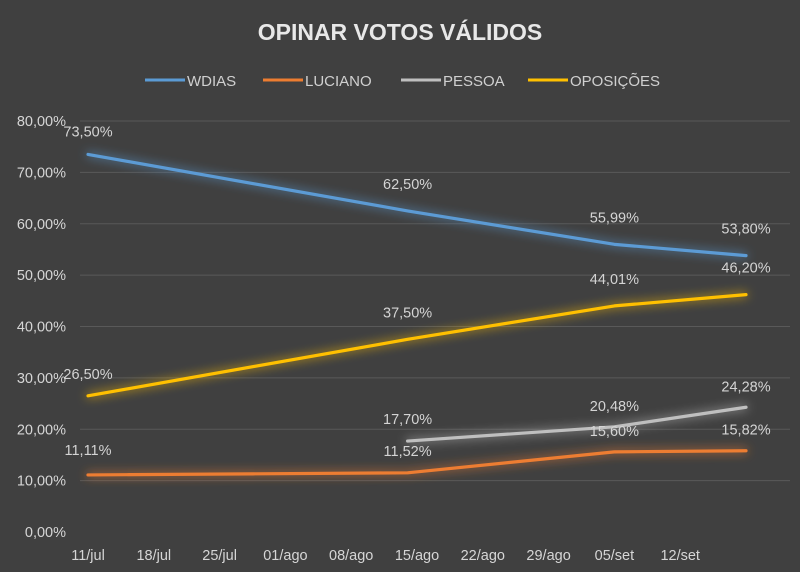 The width and height of the screenshot is (800, 572). I want to click on y-tick-label: 10,00%, so click(41, 482).